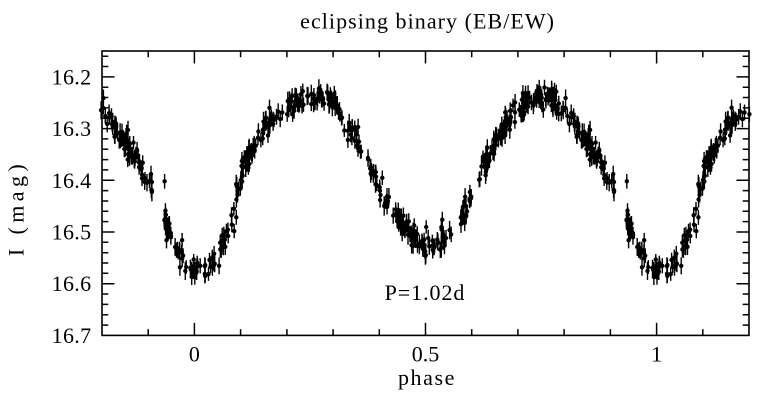 Image resolution: width=781 pixels, height=400 pixels. Describe the element at coordinates (72, 76) in the screenshot. I see `svg-text: 16.2` at that location.